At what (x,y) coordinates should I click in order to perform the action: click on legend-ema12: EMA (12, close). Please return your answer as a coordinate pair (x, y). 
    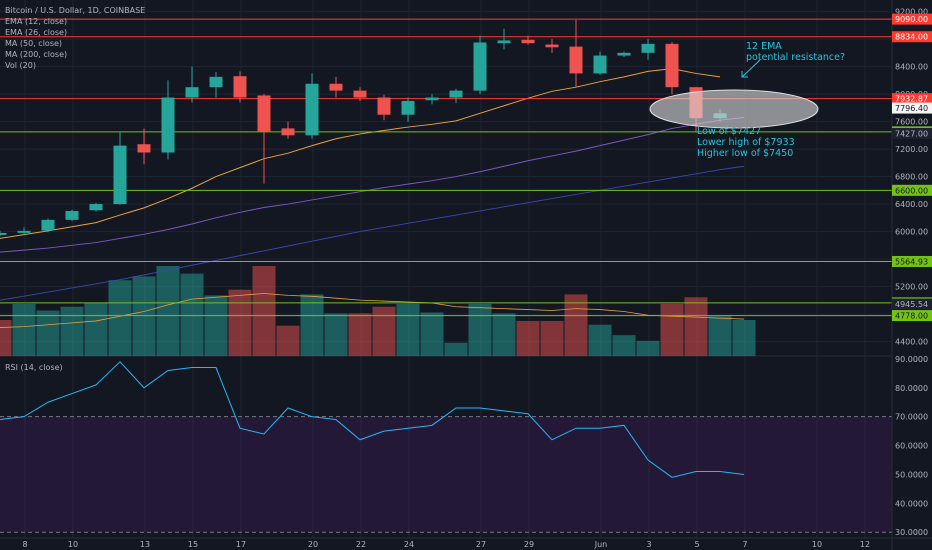
    Looking at the image, I should click on (36, 21).